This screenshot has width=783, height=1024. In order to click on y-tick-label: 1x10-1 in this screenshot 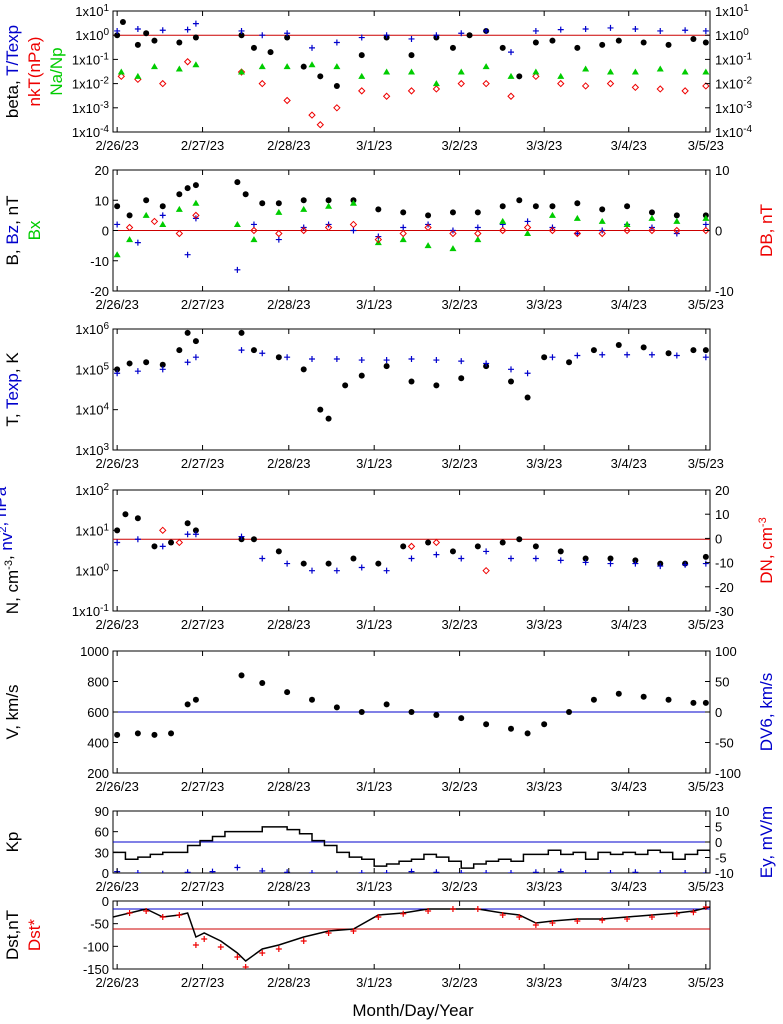, I will do `click(91, 59)`.